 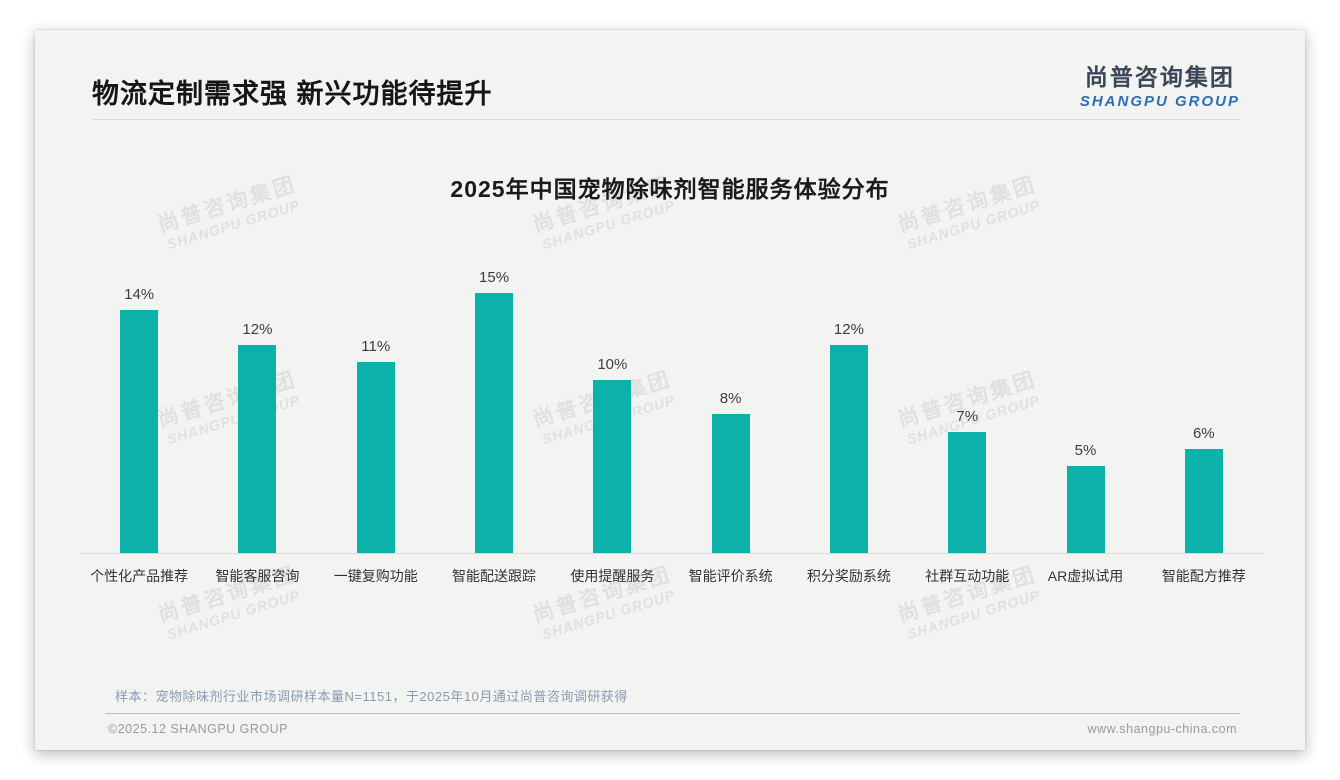 I want to click on logo-english-text: SHANGPU GROUP, so click(x=1159, y=101).